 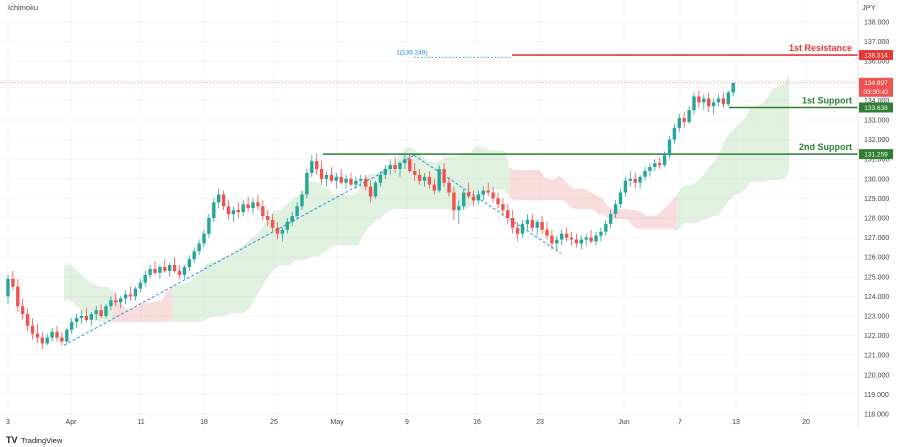 I want to click on indicator-label: Ichimoku, so click(x=23, y=7).